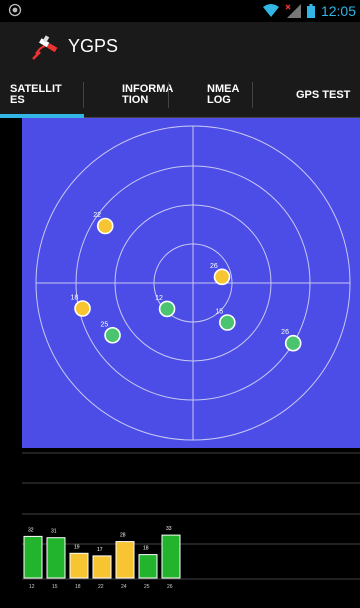 This screenshot has height=608, width=360. I want to click on signal-bar-prn: 24, so click(124, 587).